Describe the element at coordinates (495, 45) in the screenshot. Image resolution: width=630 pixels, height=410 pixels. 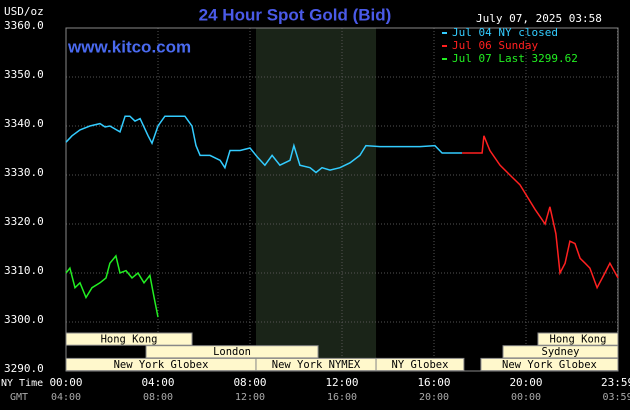
I see `legend-label: Jul 06 Sunday` at that location.